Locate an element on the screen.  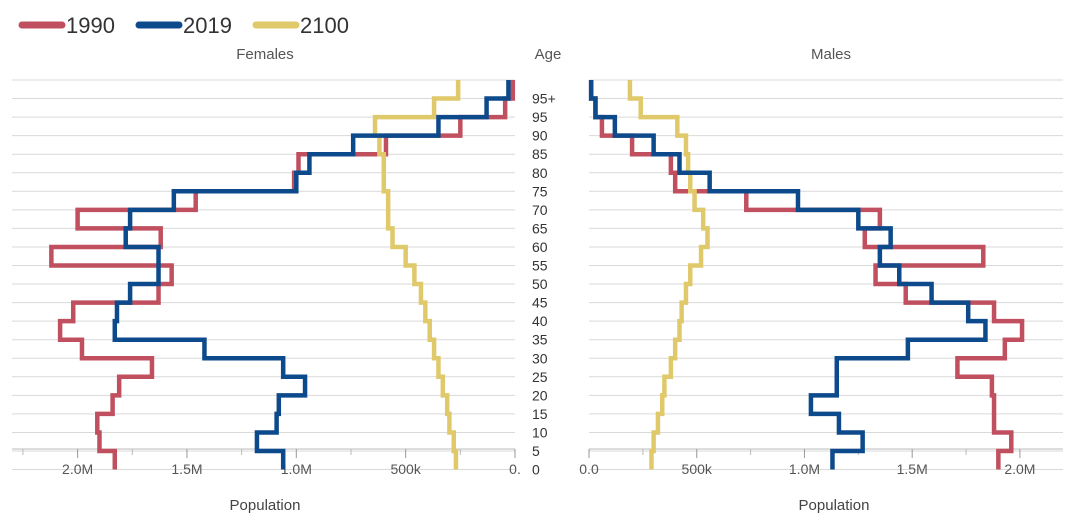
female-x-tick-label: 0. is located at coordinates (515, 469).